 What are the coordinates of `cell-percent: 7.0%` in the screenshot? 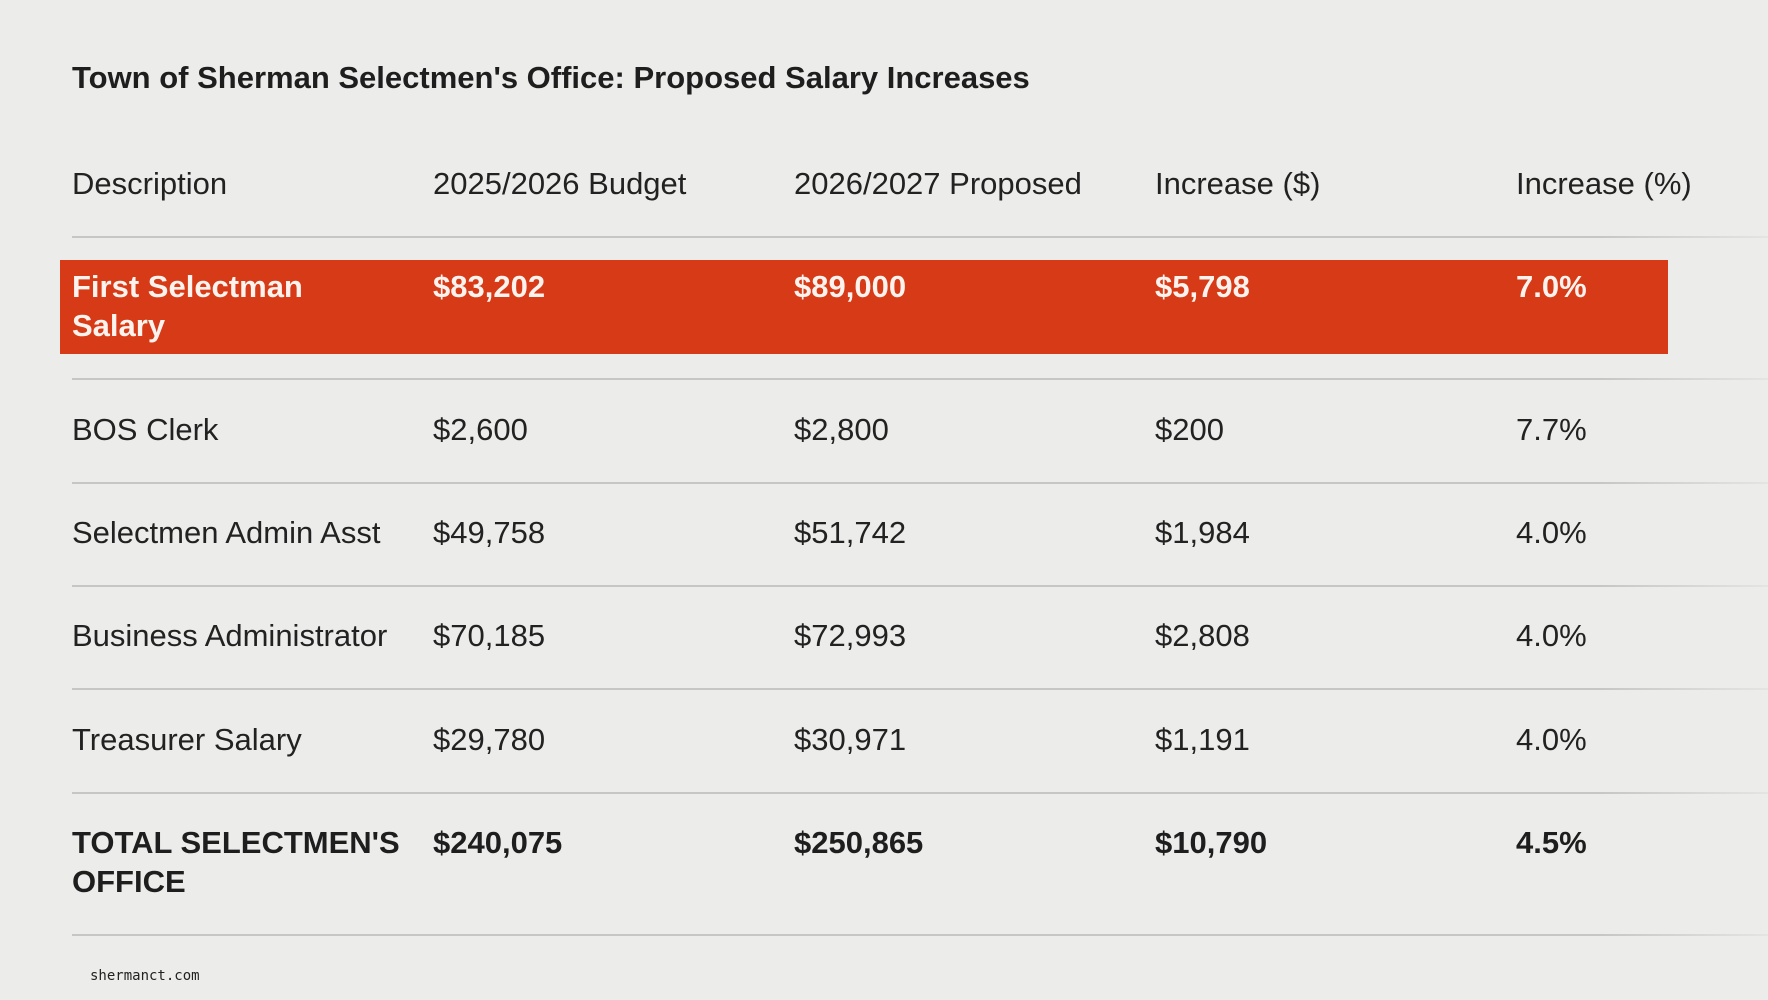 It's located at (1551, 286).